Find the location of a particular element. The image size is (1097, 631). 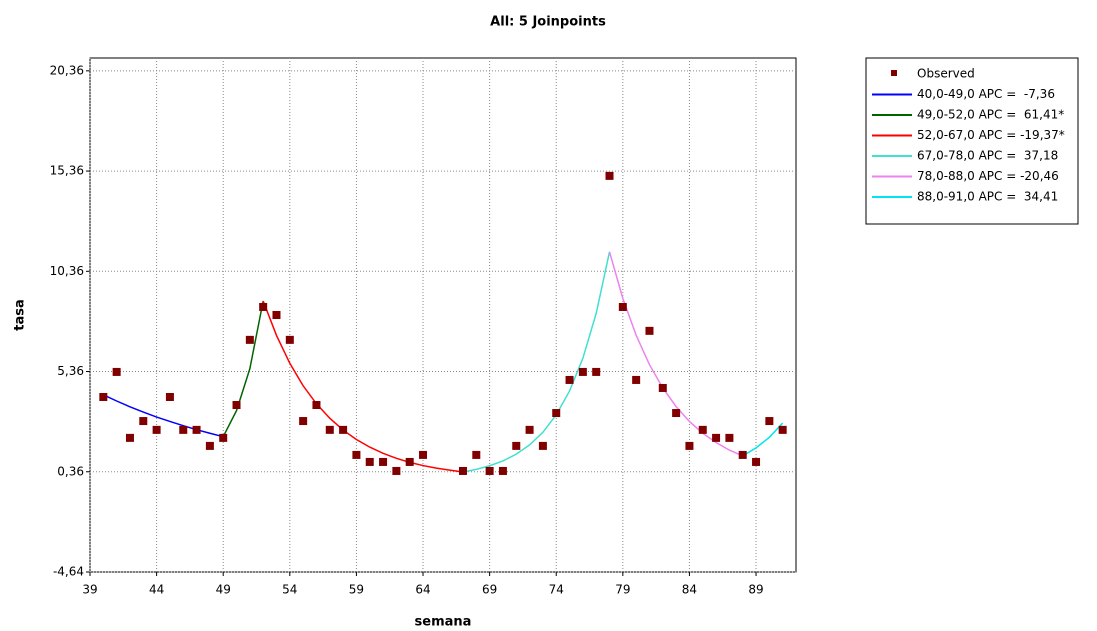

y-axis-title: tasa is located at coordinates (20, 315).